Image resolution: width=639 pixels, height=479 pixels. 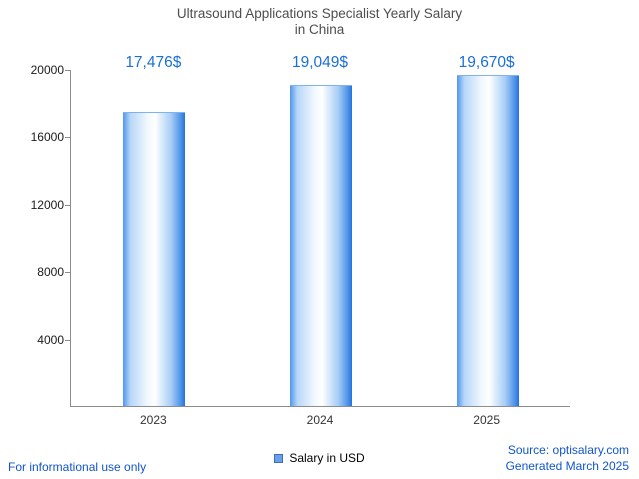 What do you see at coordinates (321, 245) in the screenshot?
I see `bar-2024` at bounding box center [321, 245].